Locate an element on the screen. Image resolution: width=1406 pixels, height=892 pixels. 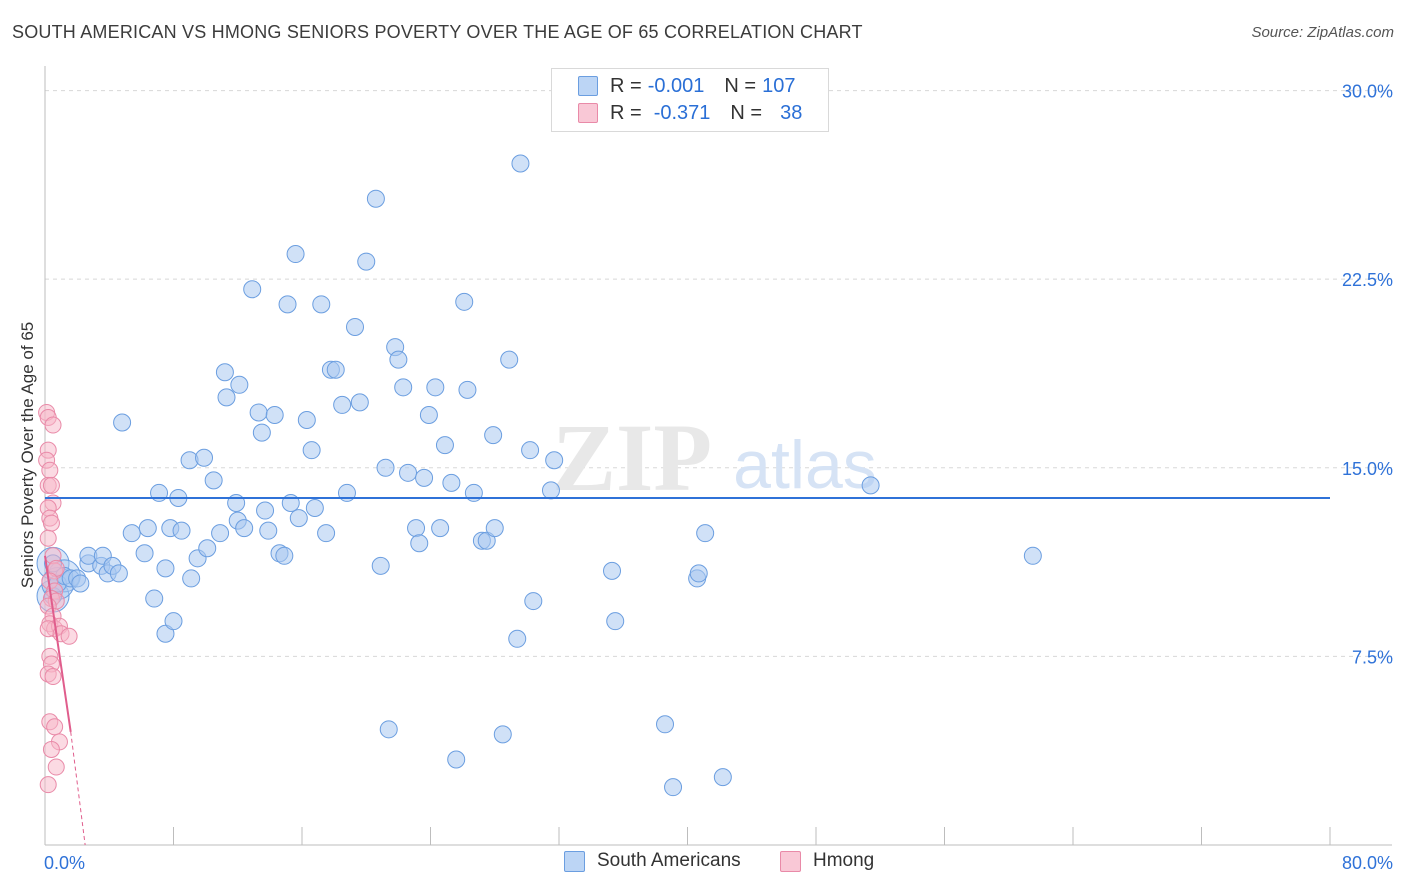
watermark-atlas: atlas is located at coordinates (805, 465).